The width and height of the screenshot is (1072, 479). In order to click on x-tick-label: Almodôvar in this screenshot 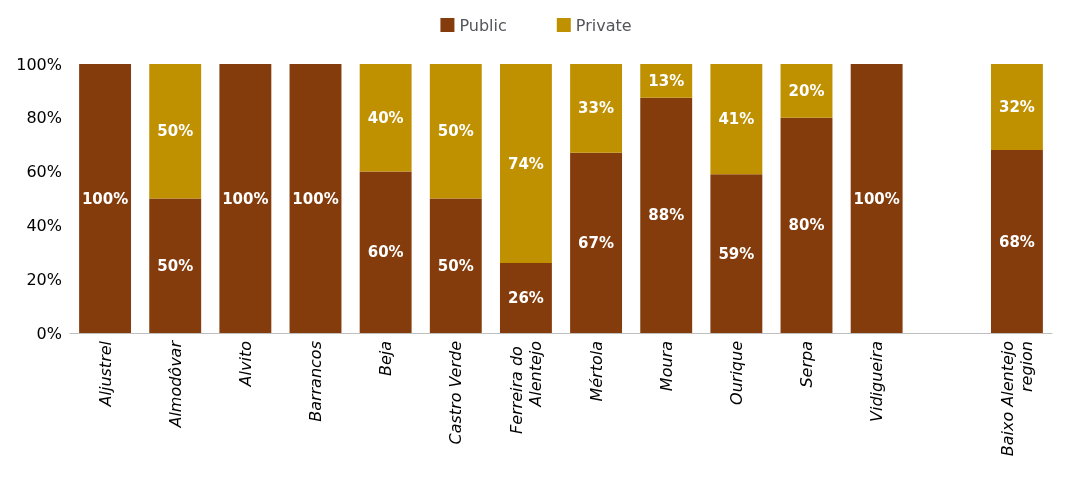, I will do `click(175, 384)`.